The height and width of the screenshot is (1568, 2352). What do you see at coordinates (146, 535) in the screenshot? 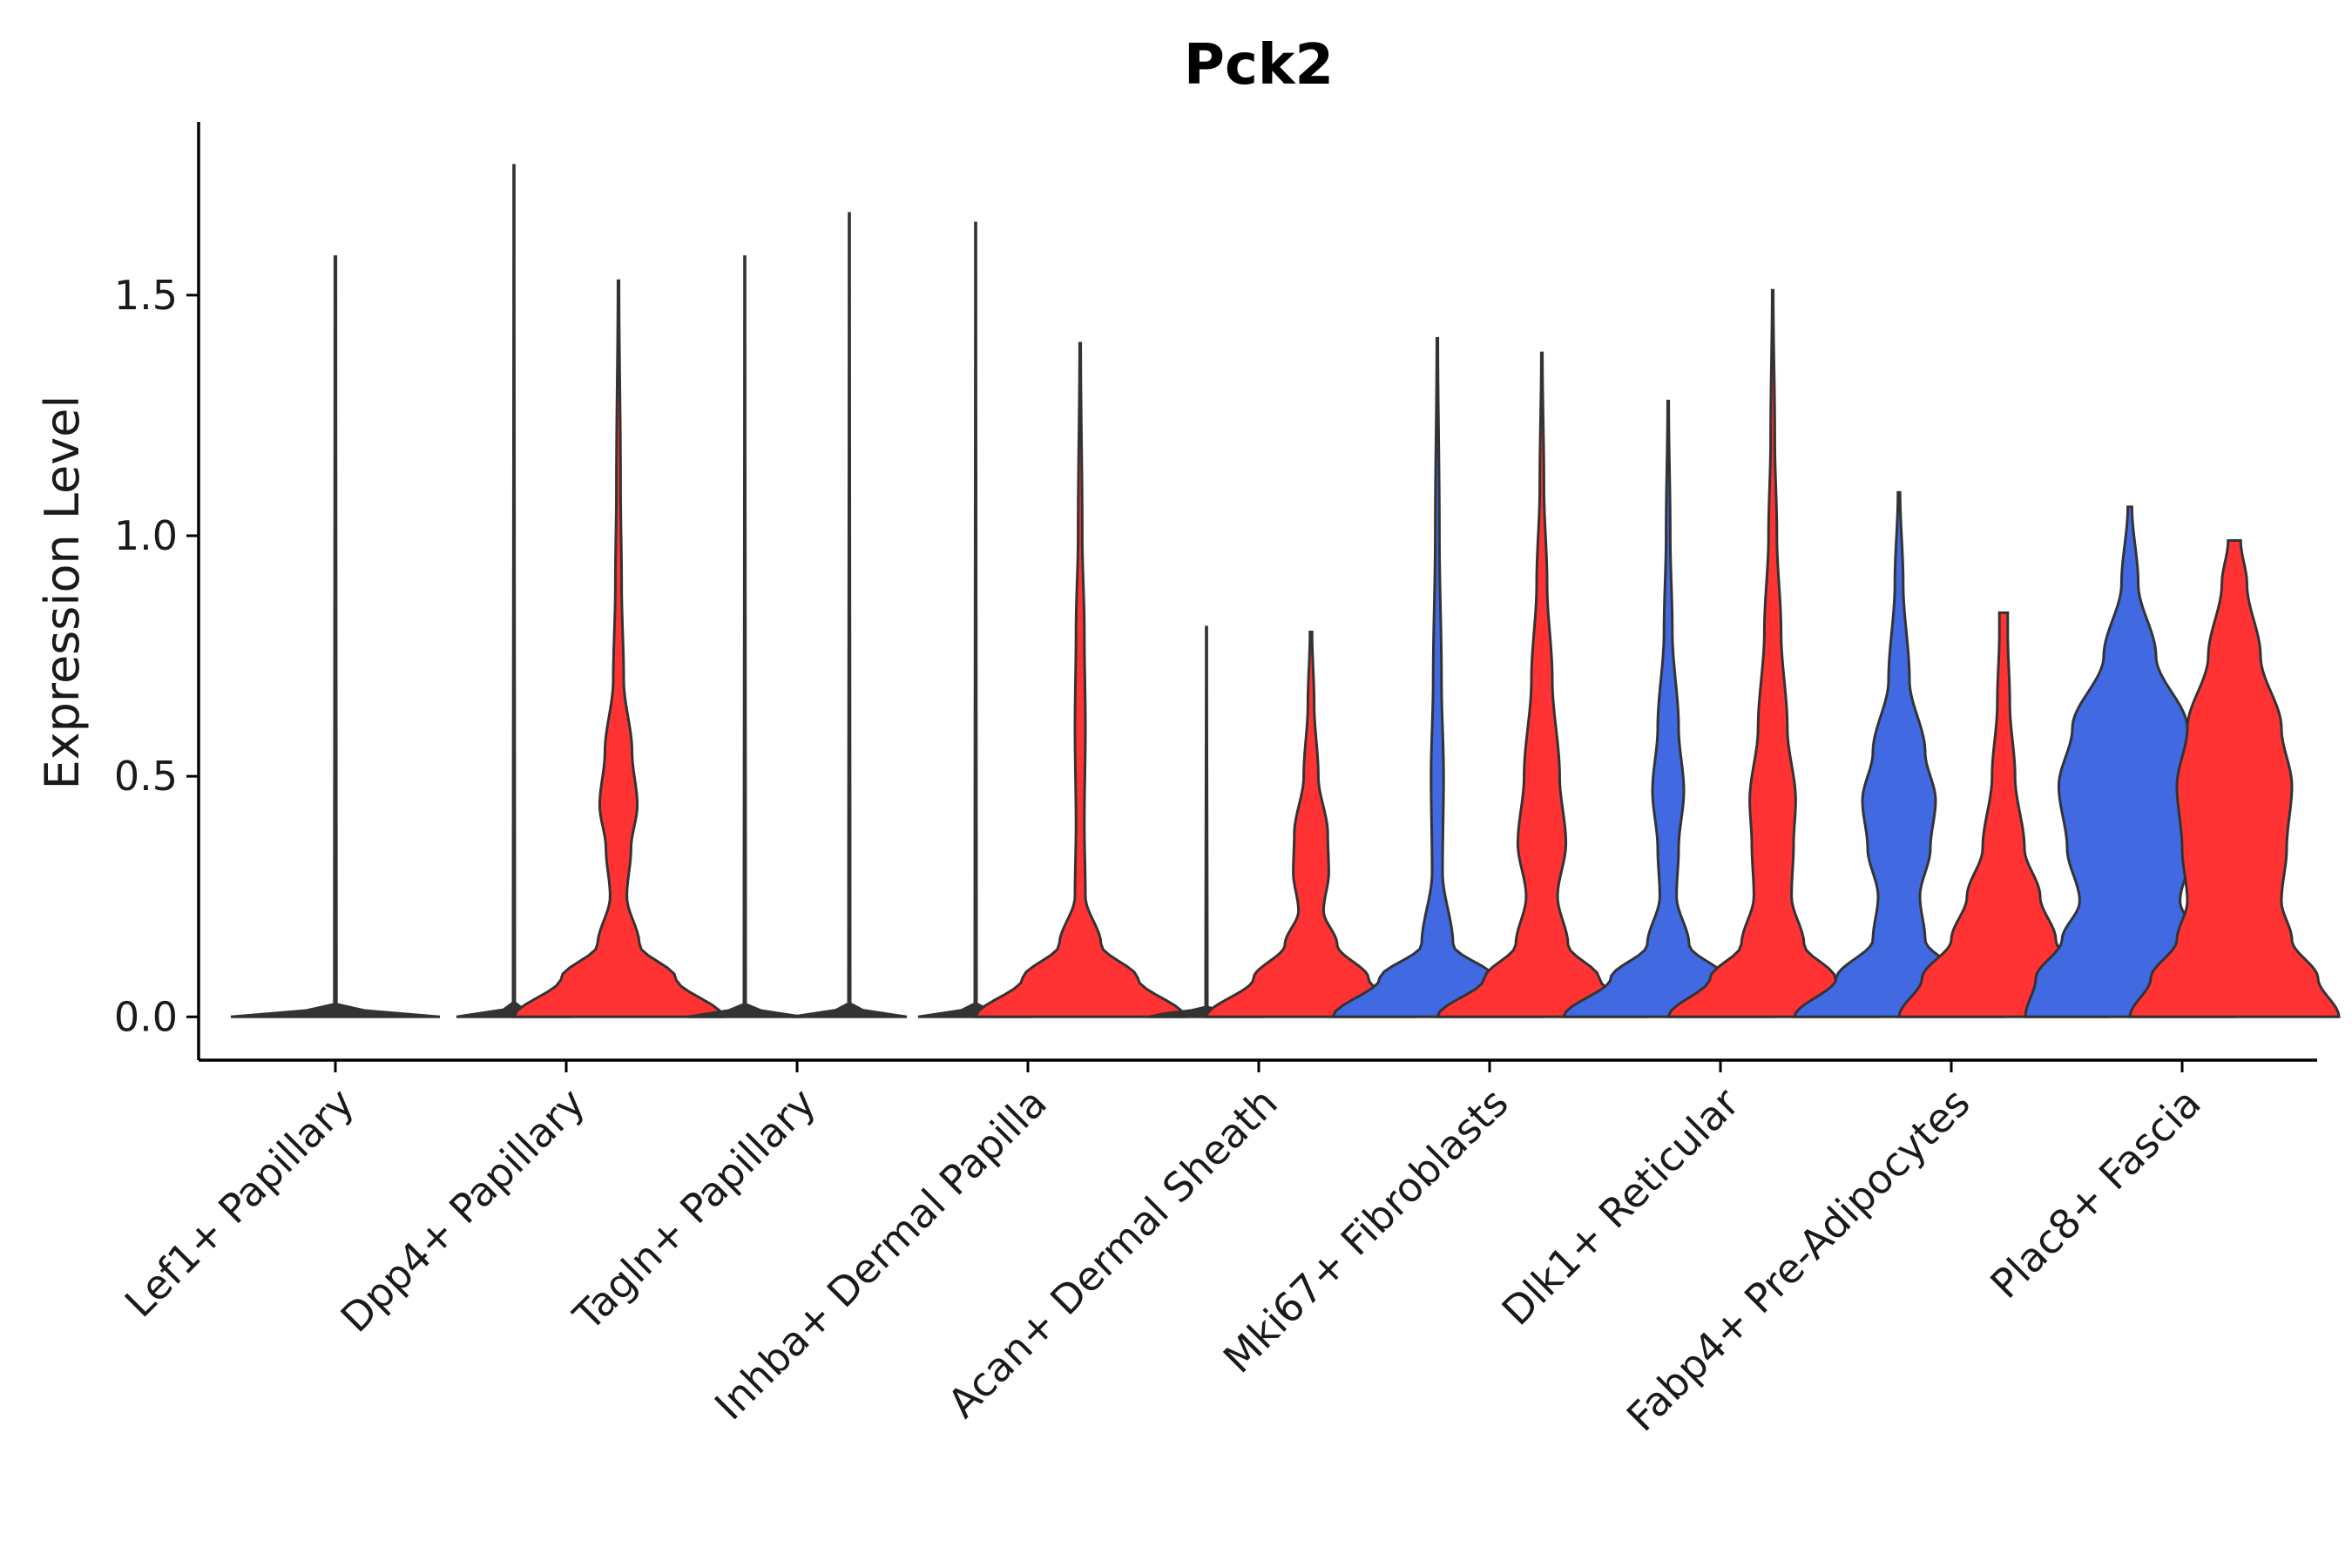
I see `y-tick-label: 1.0` at bounding box center [146, 535].